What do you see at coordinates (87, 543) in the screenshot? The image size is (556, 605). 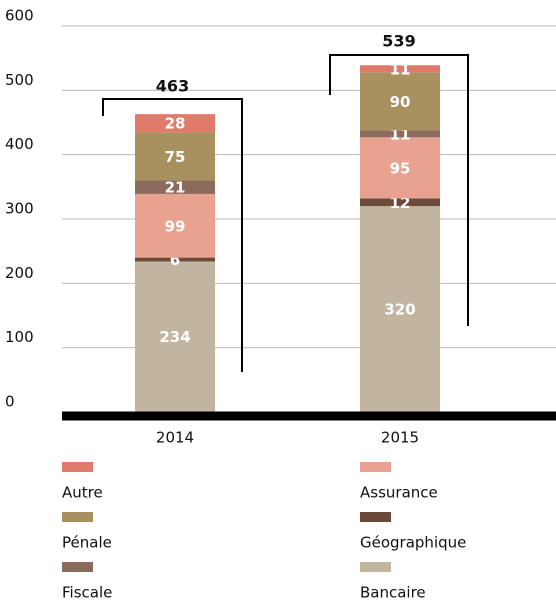 I see `legend-label: Pénale` at bounding box center [87, 543].